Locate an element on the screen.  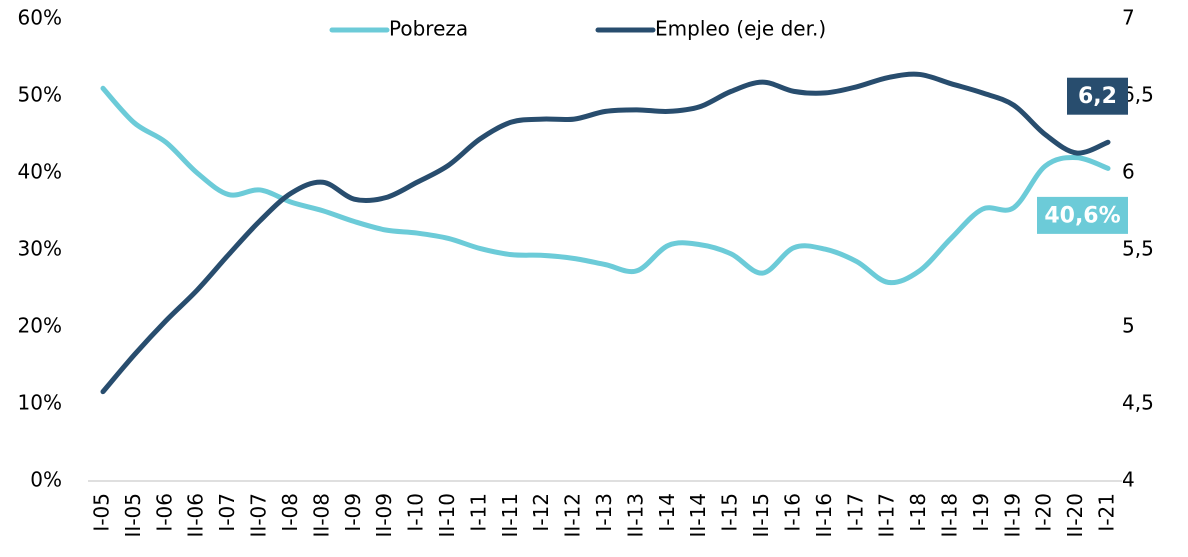
x-tick-label: II-09 is located at coordinates (384, 515).